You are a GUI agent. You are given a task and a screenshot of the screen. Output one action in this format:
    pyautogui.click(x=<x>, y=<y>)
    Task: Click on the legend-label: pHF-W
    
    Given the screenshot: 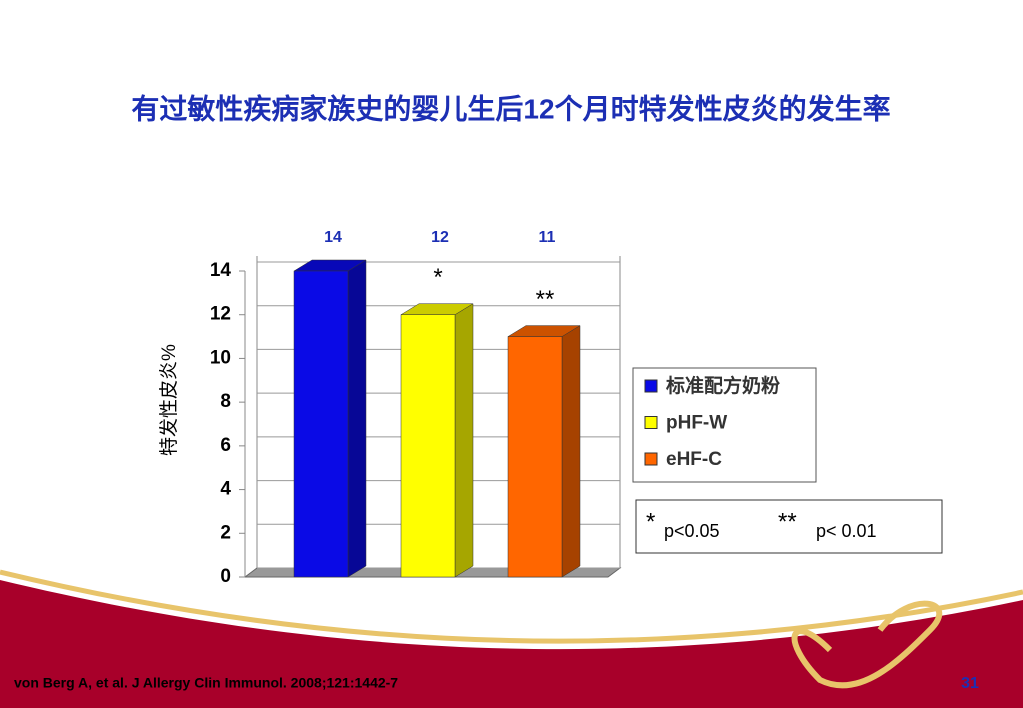 What is the action you would take?
    pyautogui.click(x=696, y=423)
    